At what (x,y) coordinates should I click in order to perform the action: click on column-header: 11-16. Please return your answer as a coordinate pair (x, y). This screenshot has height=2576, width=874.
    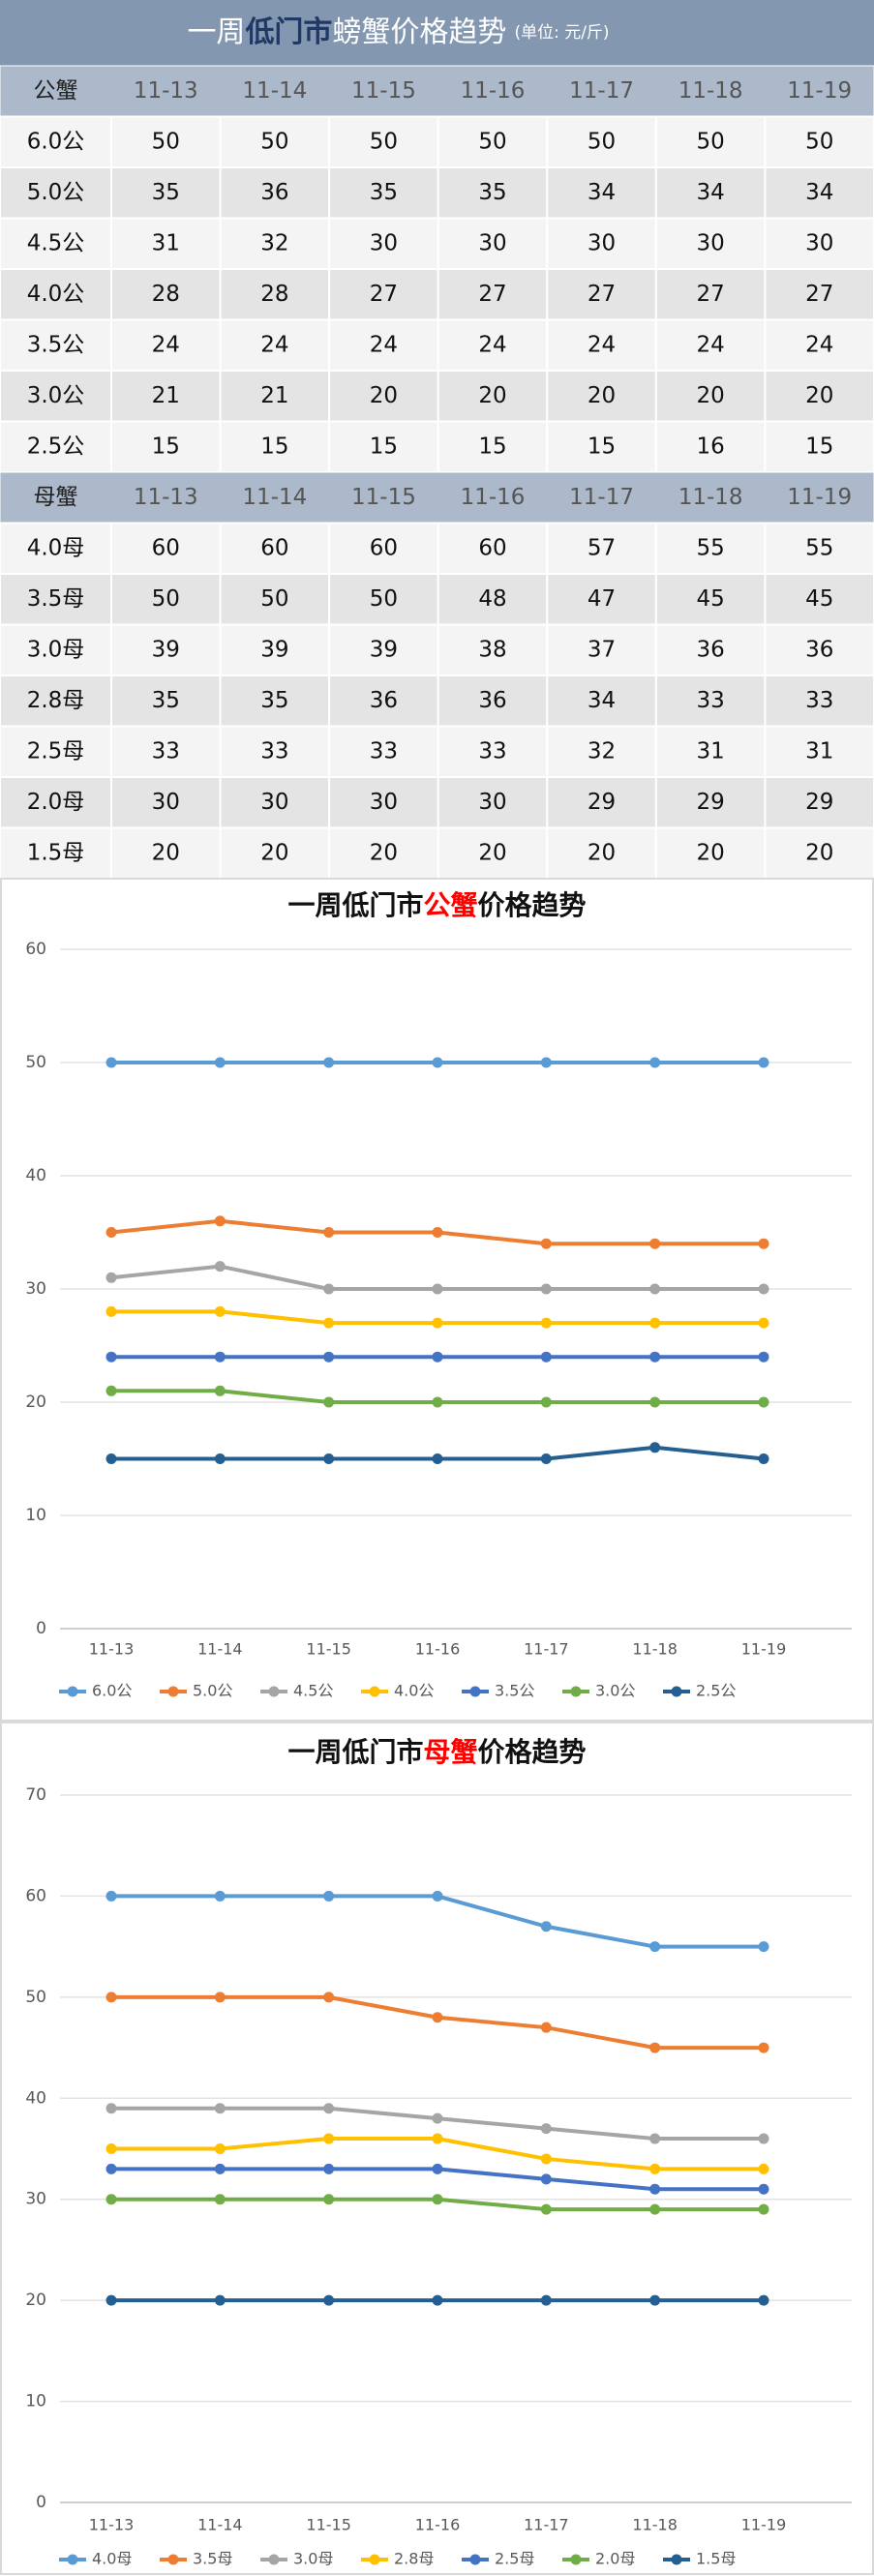
    Looking at the image, I should click on (493, 91).